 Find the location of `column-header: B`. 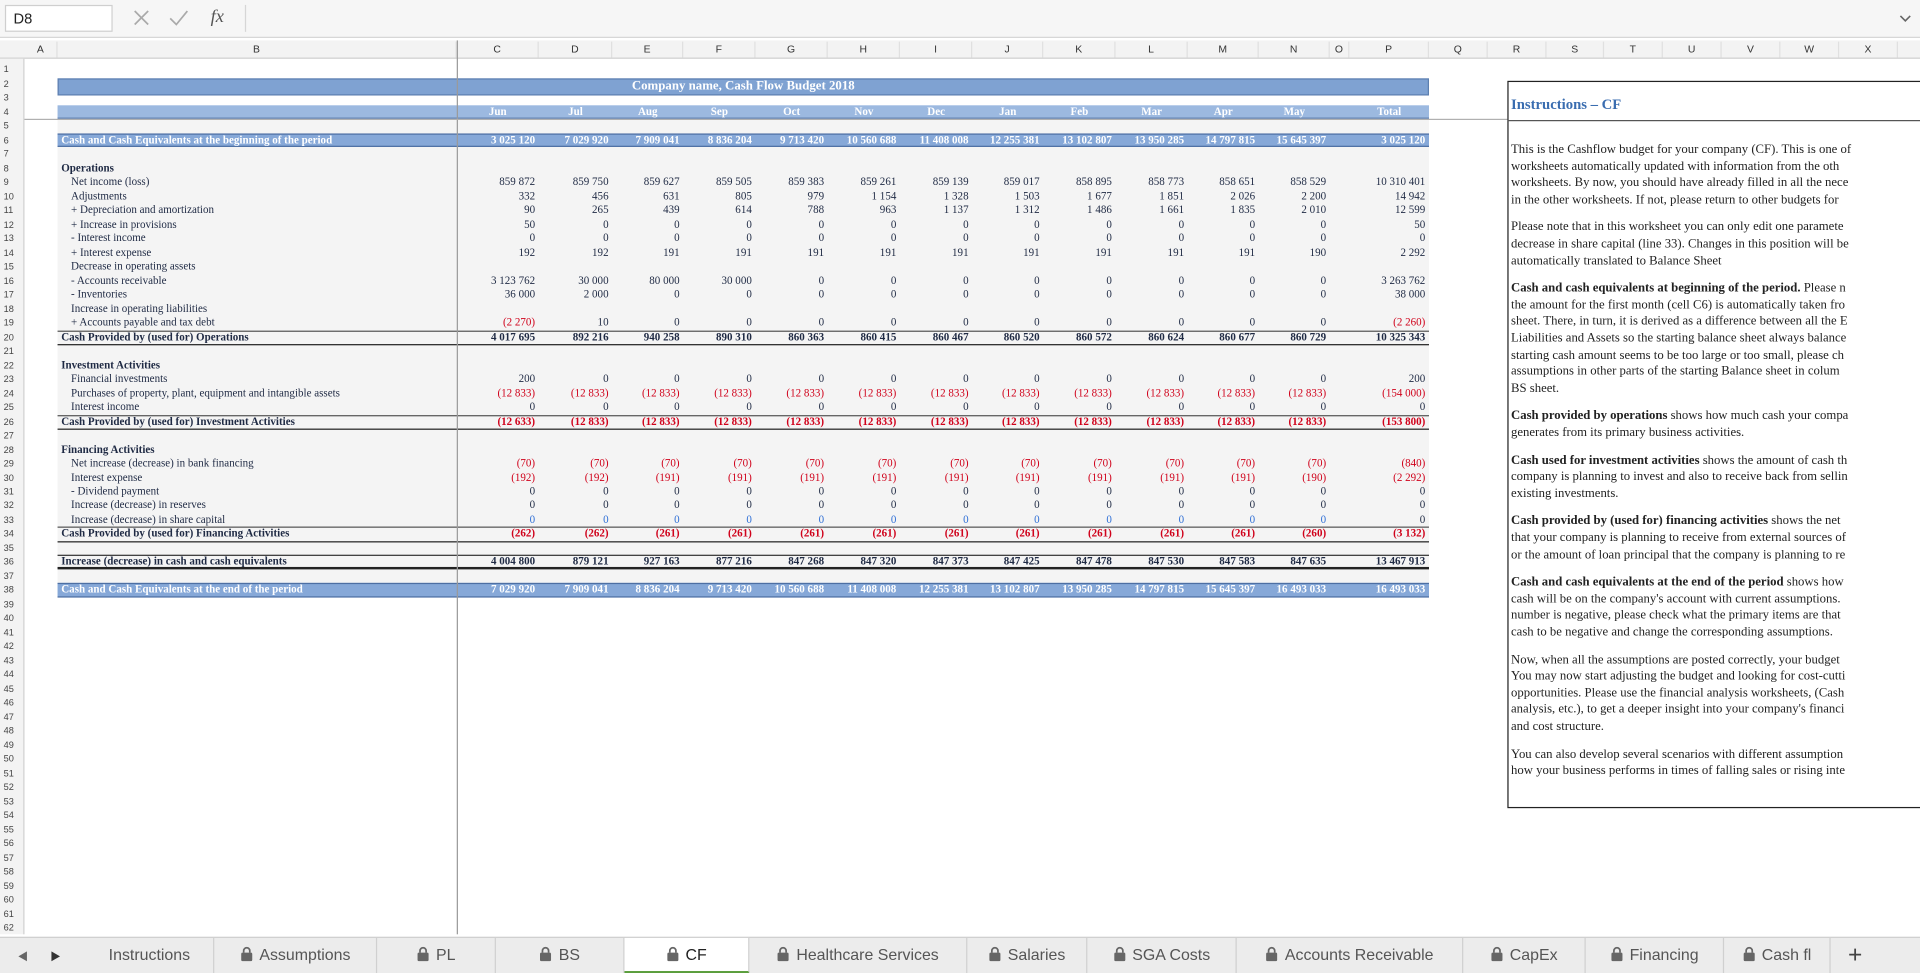

column-header: B is located at coordinates (257, 49).